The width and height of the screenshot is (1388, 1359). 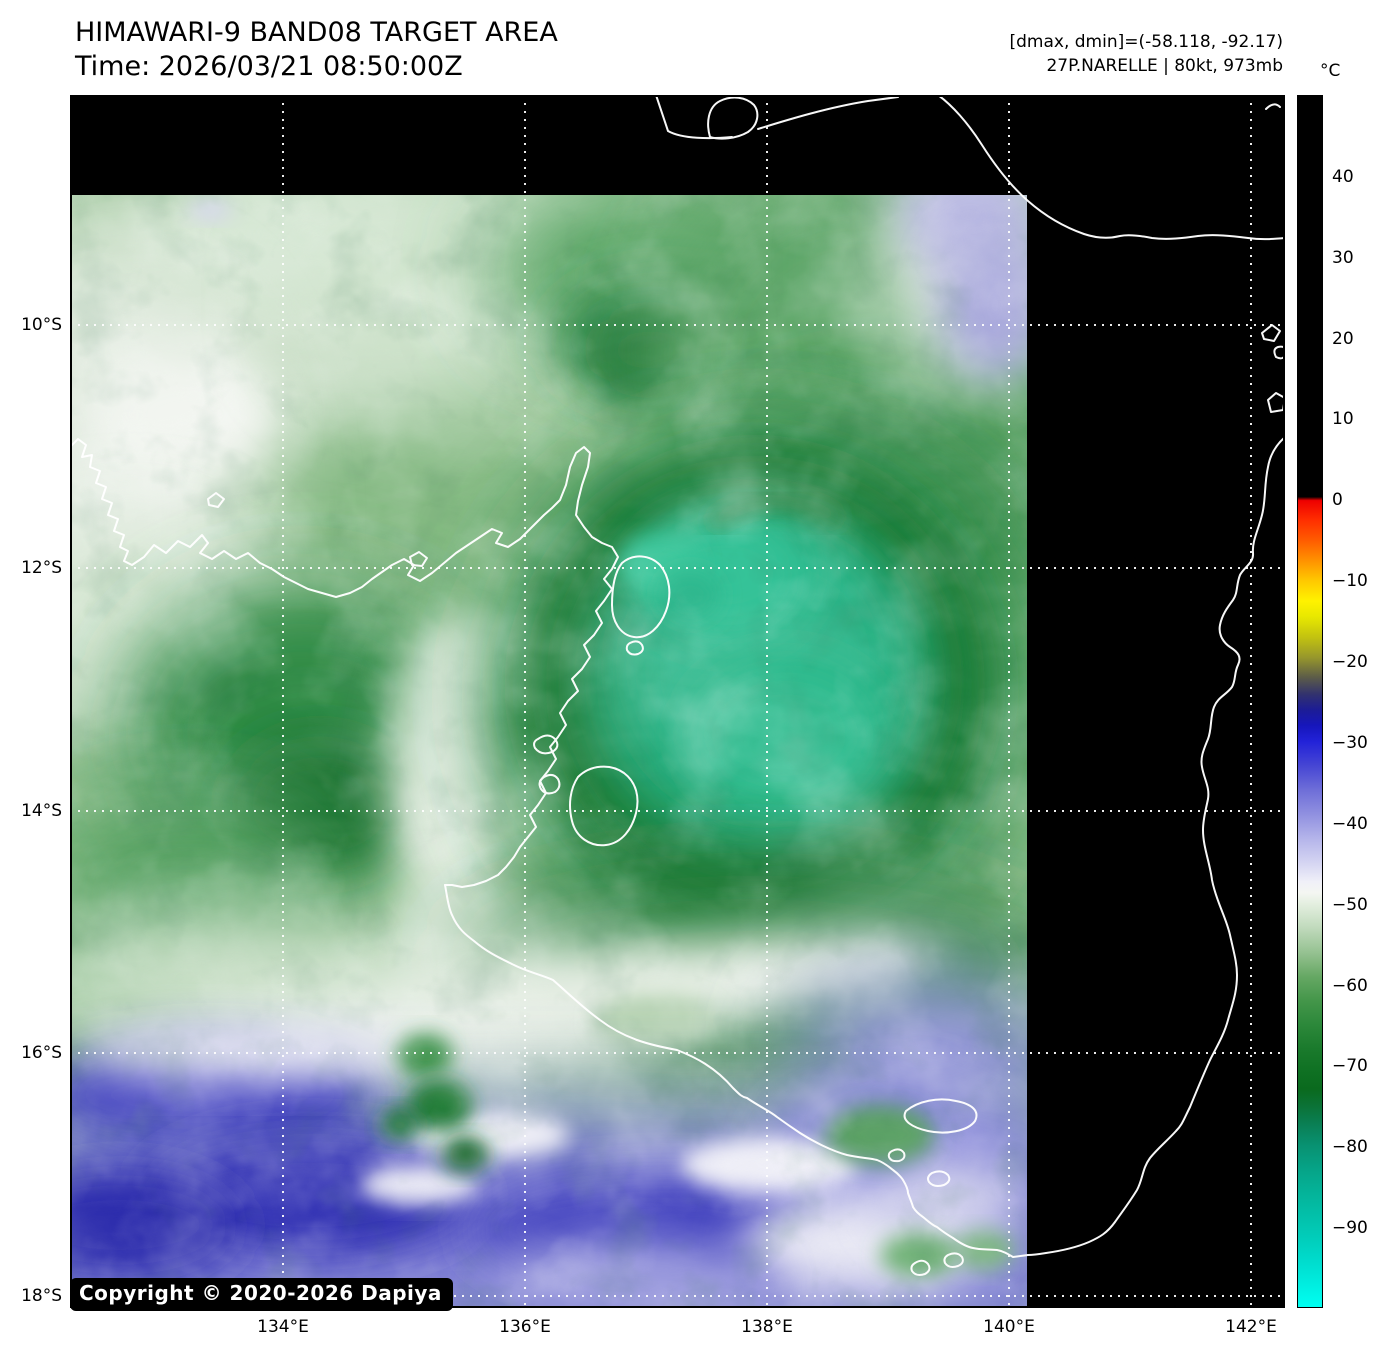 What do you see at coordinates (1310, 701) in the screenshot?
I see `colorbar` at bounding box center [1310, 701].